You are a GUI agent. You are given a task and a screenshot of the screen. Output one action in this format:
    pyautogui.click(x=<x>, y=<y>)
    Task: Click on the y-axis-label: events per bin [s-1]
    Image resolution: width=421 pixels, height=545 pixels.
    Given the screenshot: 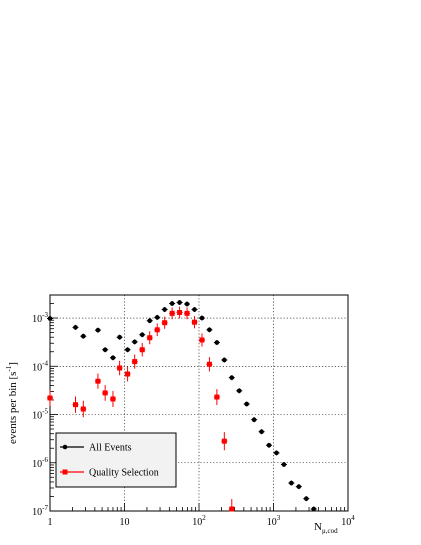 What is the action you would take?
    pyautogui.click(x=12, y=403)
    